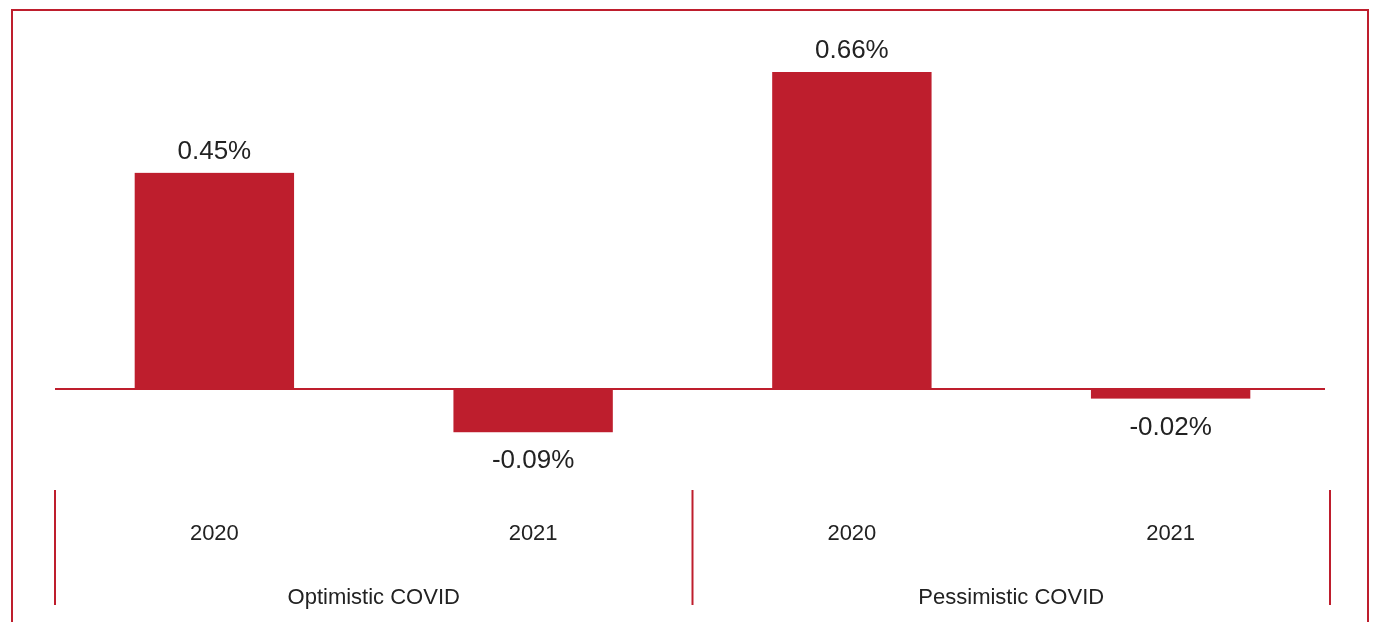 The height and width of the screenshot is (622, 1376). What do you see at coordinates (373, 596) in the screenshot?
I see `text: Optimistic COVID` at bounding box center [373, 596].